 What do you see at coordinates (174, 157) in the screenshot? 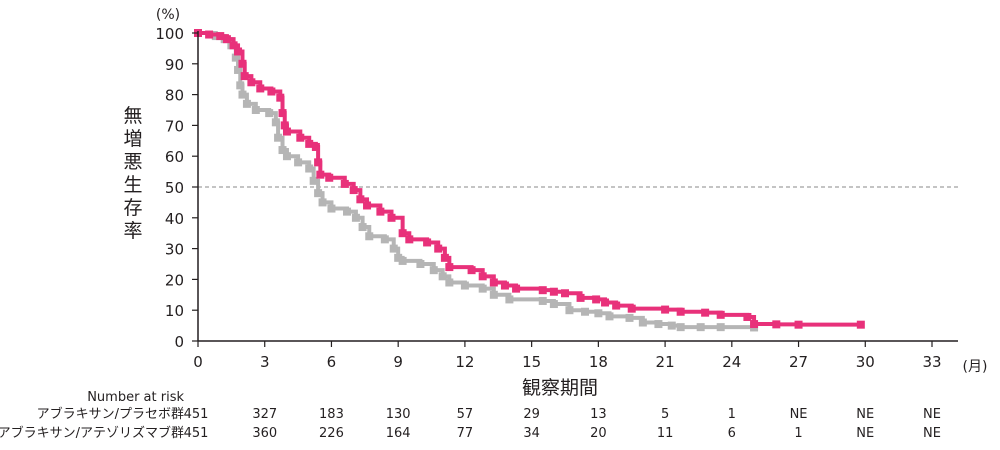
I see `y-tick-label-60: 60` at bounding box center [174, 157].